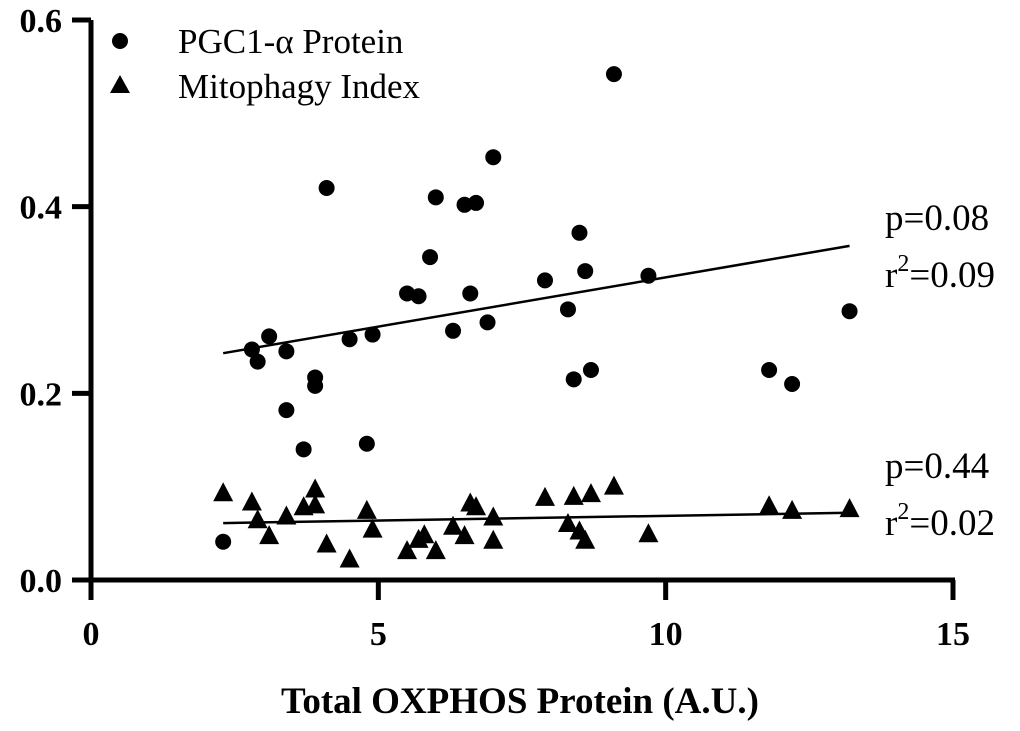  I want to click on x-tick-label: 10, so click(666, 634).